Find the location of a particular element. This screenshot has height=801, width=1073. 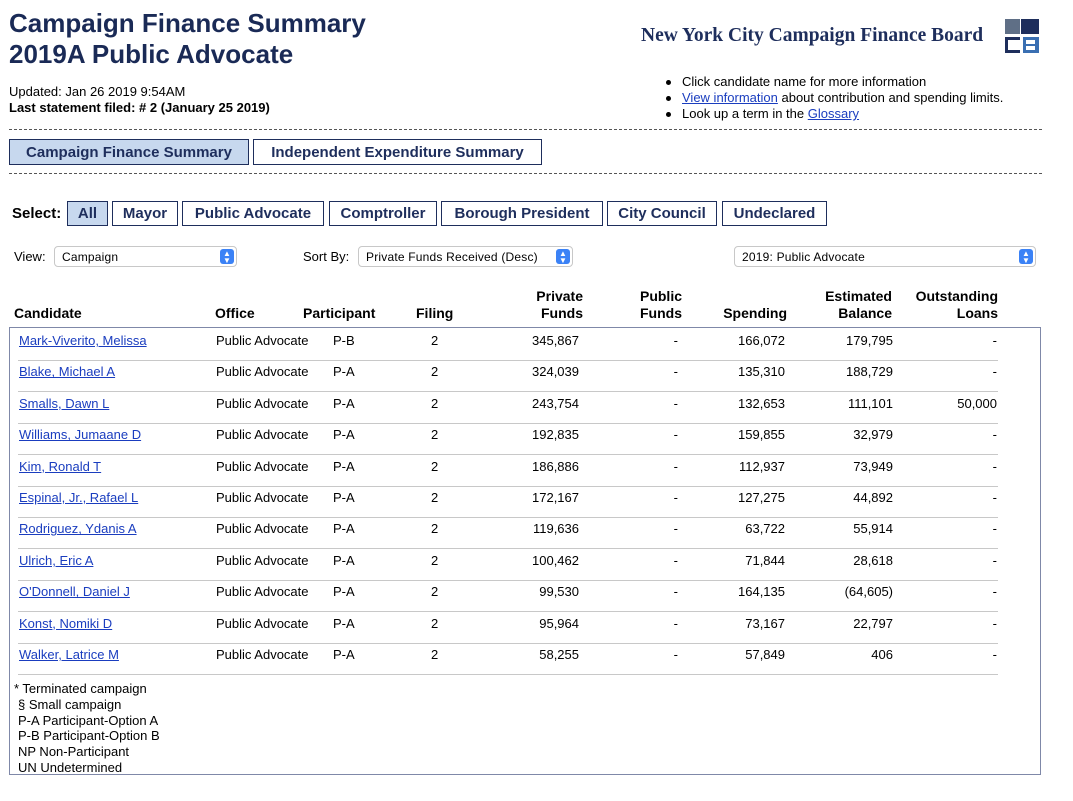

header-private-funds: Private Funds is located at coordinates (559, 304).